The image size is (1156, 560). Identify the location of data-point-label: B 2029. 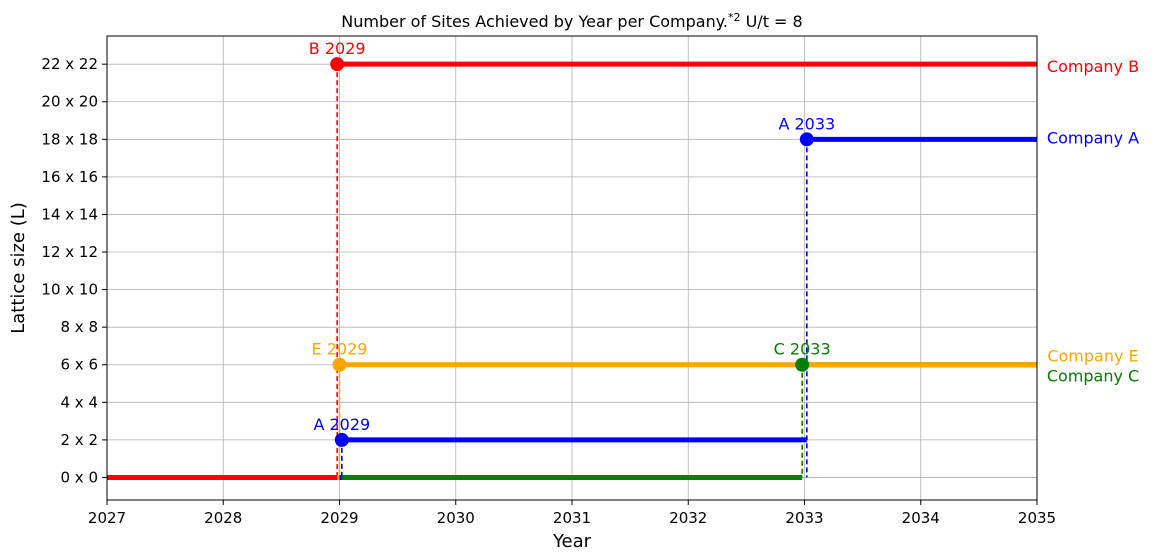
(337, 48).